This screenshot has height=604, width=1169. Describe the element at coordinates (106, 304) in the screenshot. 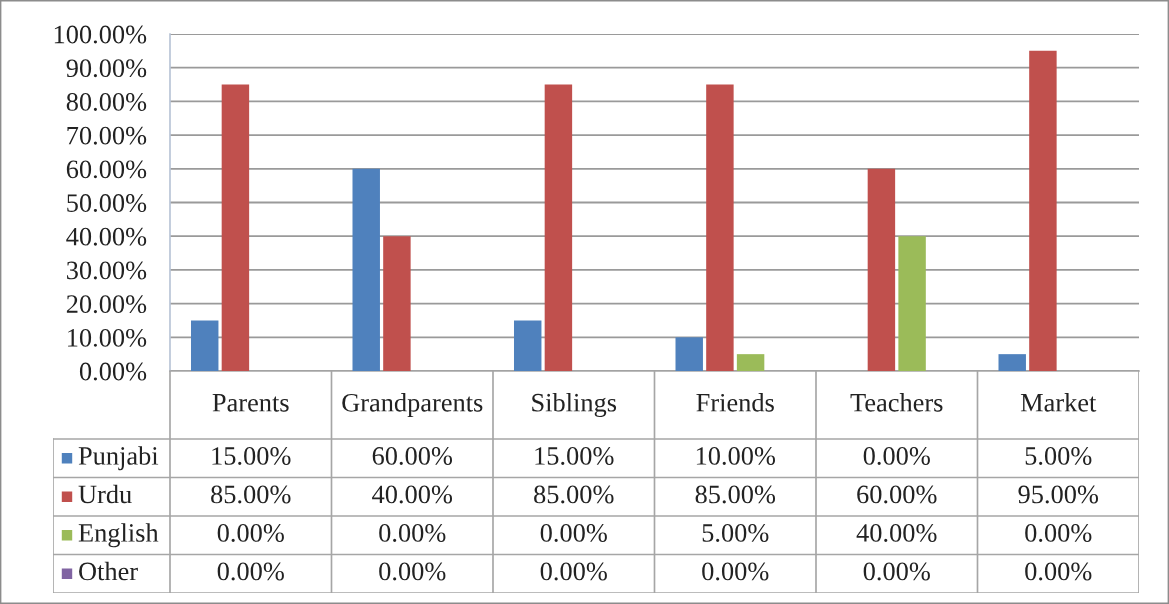

I see `y-tick-label: 20.00%` at that location.